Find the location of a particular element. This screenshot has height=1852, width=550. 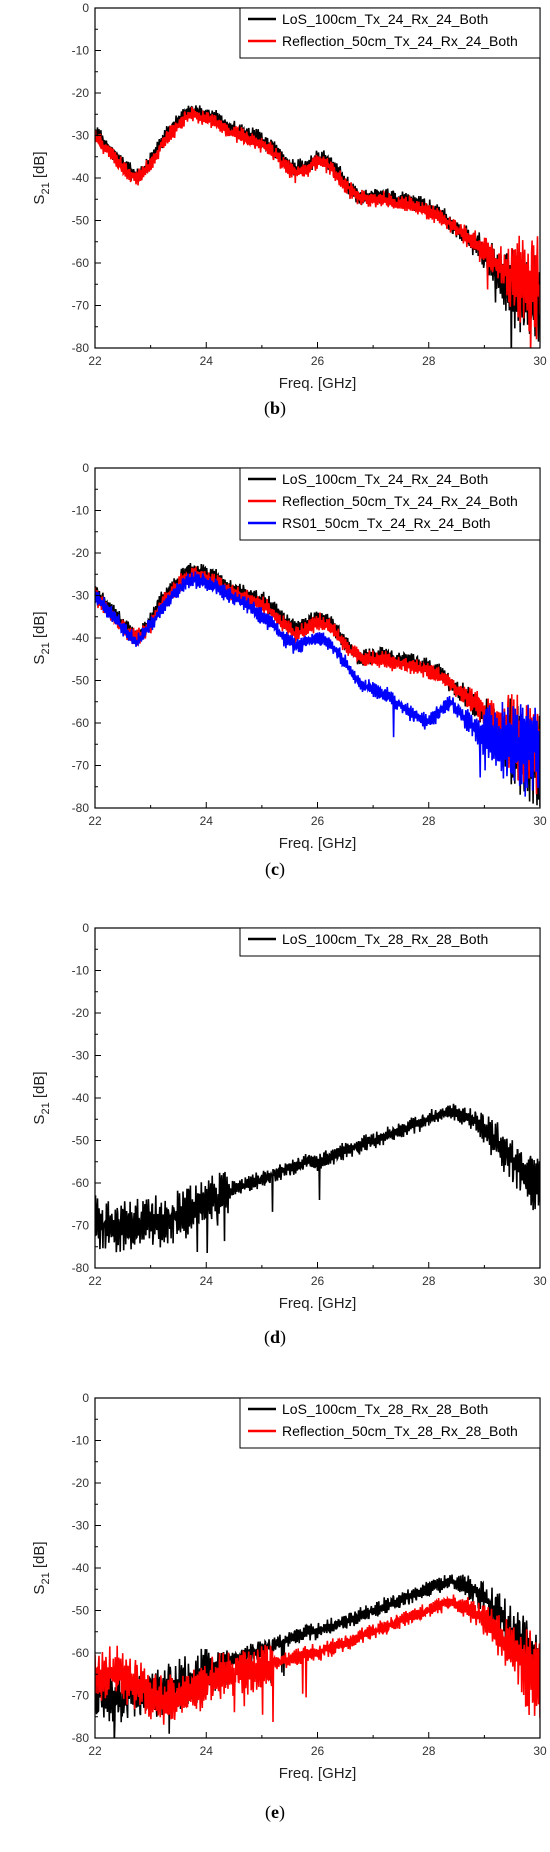

caption-b-label: b is located at coordinates (274, 408).